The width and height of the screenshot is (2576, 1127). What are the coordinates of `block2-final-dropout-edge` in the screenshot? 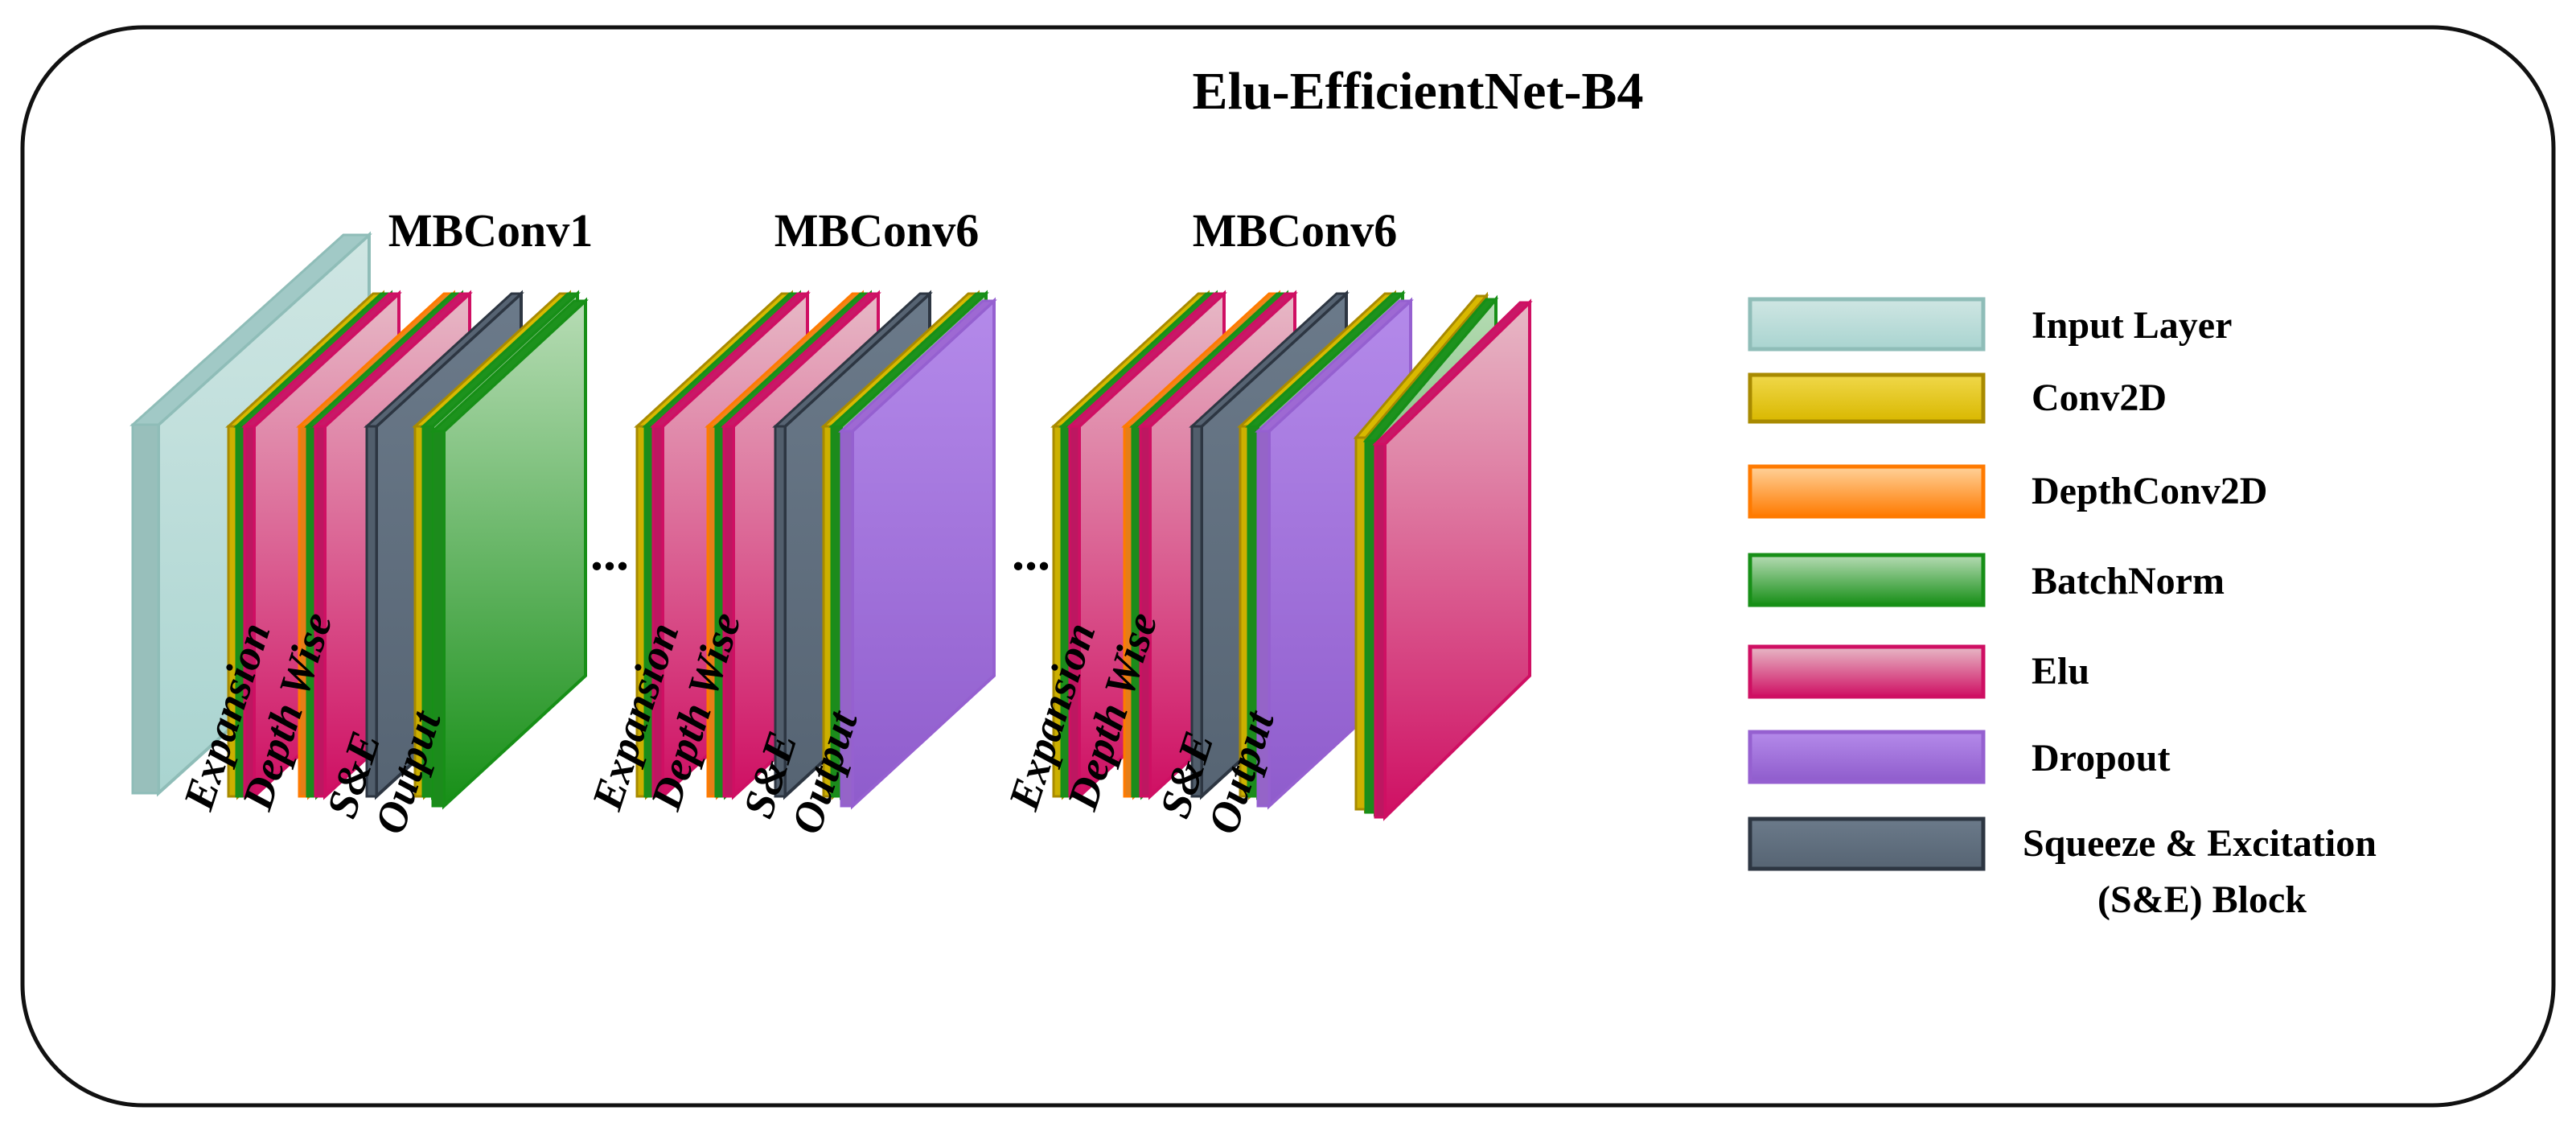 It's located at (847, 619).